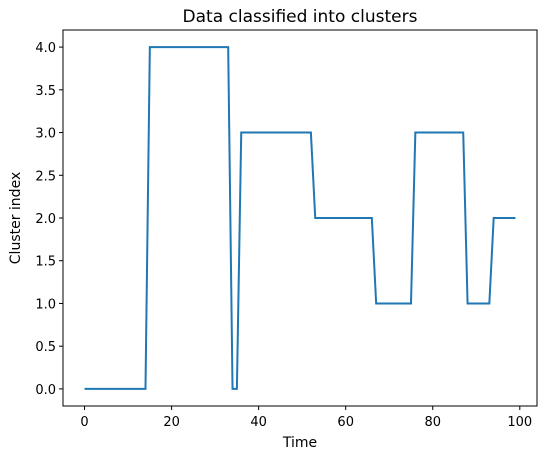  What do you see at coordinates (432, 422) in the screenshot?
I see `x-tick-label: 80` at bounding box center [432, 422].